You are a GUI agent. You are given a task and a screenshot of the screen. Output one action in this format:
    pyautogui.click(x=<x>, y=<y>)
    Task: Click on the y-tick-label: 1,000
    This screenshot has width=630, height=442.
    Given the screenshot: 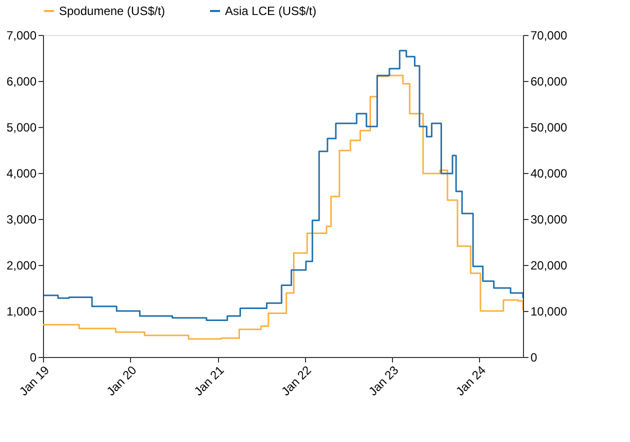 What is the action you would take?
    pyautogui.click(x=21, y=311)
    